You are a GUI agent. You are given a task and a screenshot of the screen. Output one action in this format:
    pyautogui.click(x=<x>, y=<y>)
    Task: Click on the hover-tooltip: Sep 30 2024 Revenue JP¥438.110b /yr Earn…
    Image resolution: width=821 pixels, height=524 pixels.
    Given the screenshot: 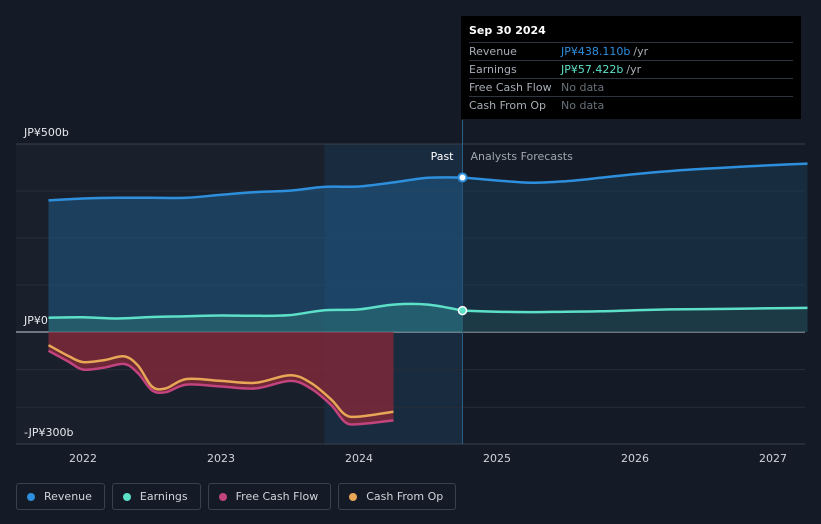 What is the action you would take?
    pyautogui.click(x=631, y=67)
    